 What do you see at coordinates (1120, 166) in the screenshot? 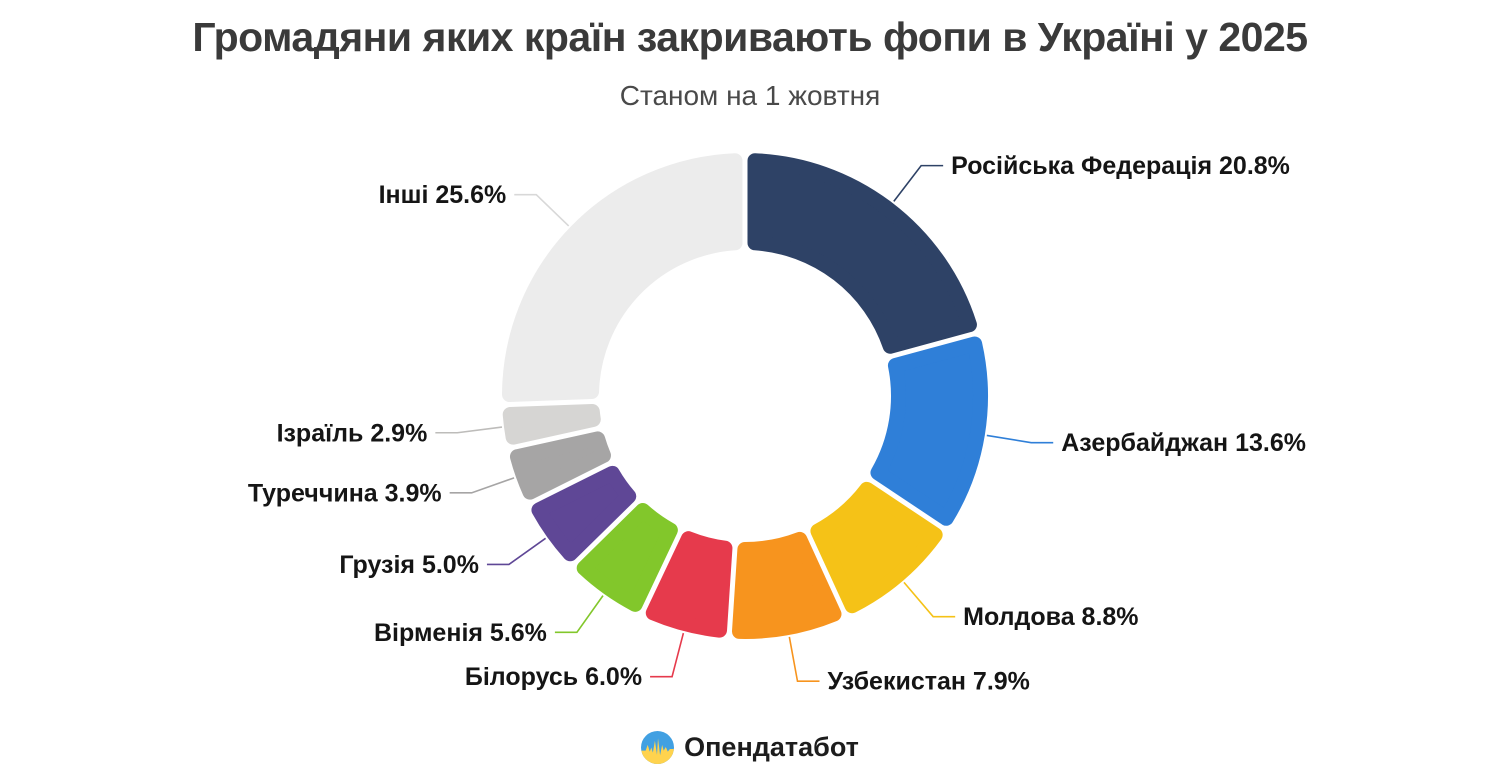
I see `slice-label-1: Російська Федерація 20.8%` at bounding box center [1120, 166].